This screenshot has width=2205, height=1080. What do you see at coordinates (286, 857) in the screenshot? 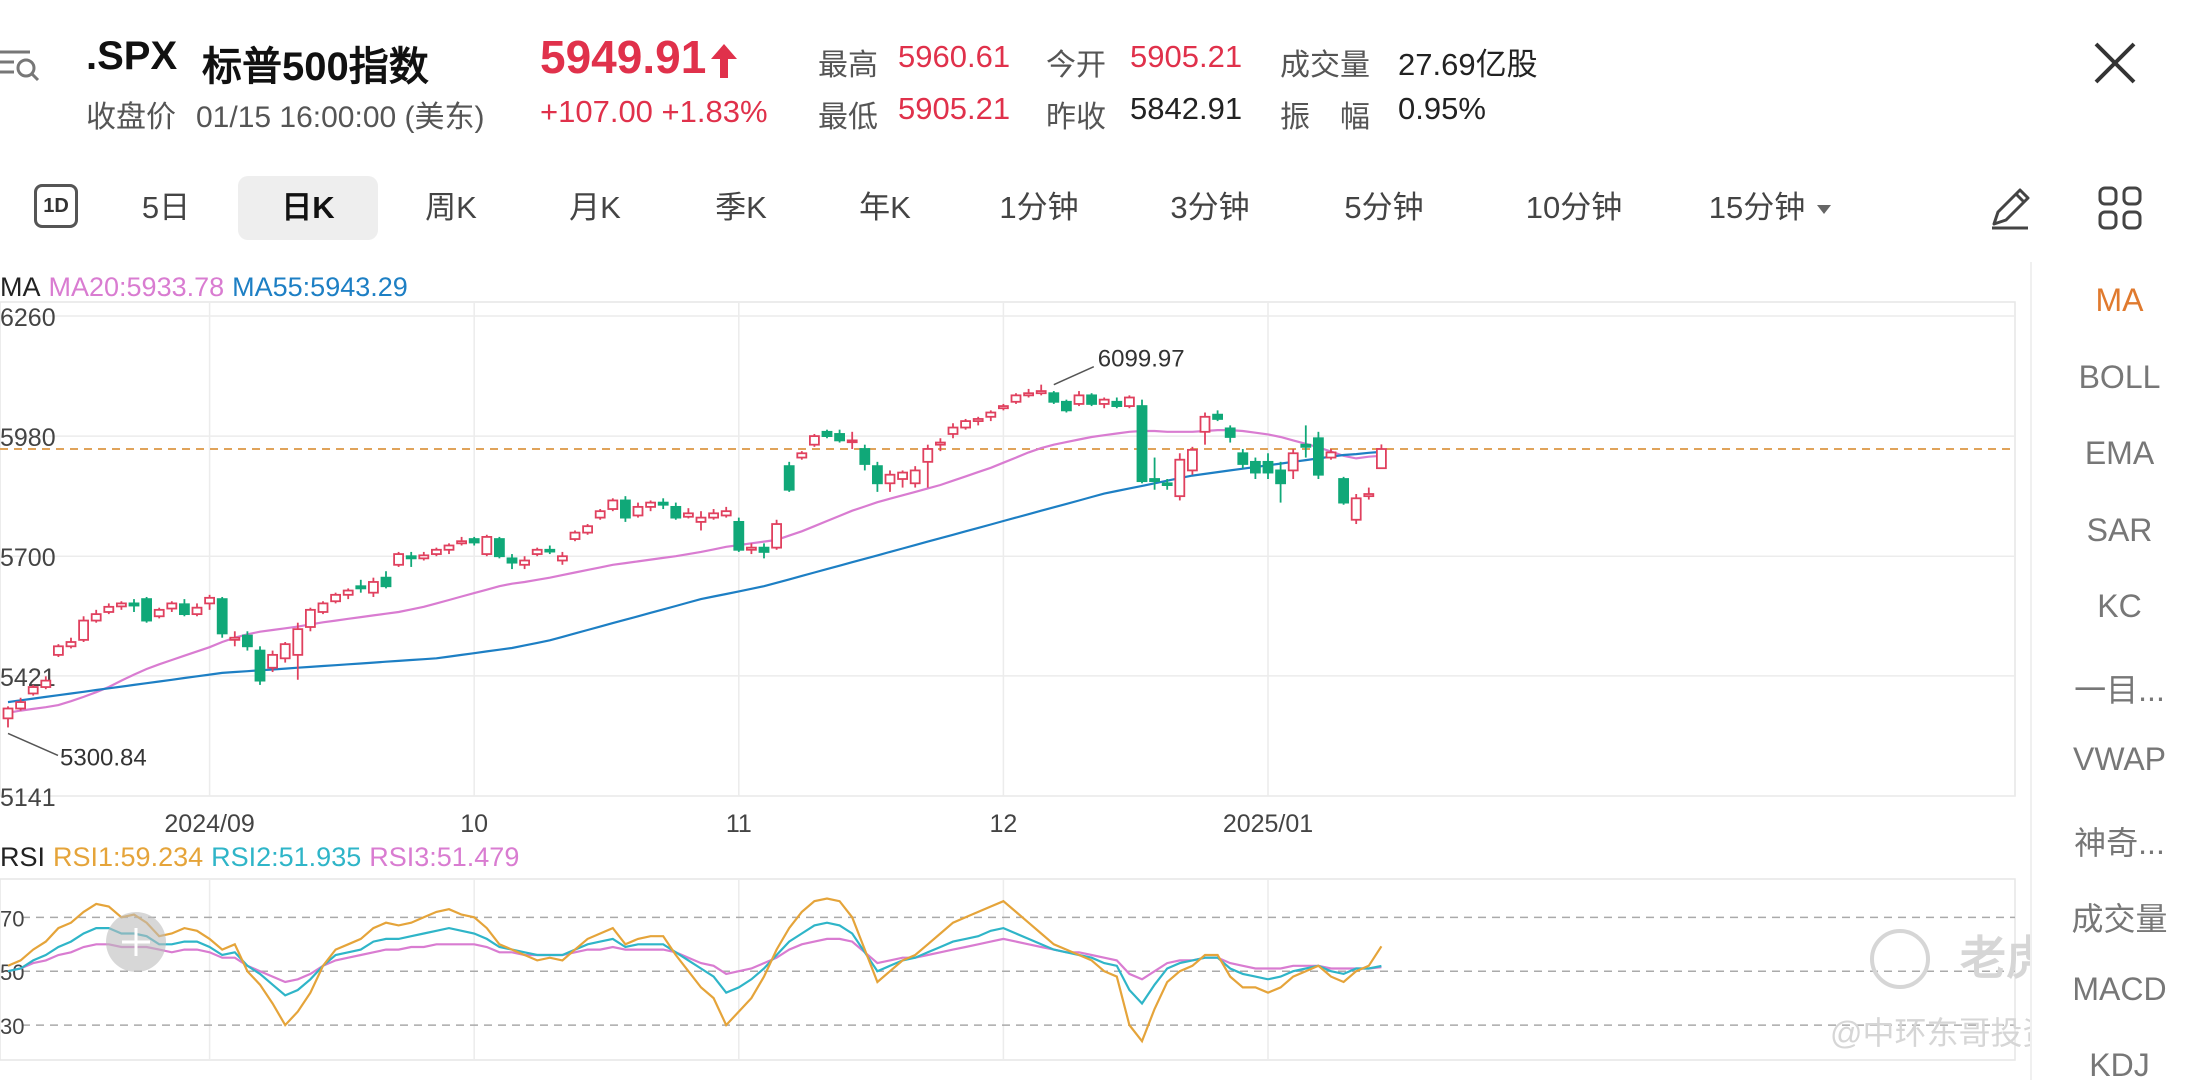
I see `rsi-legend-item: RSI2:51.935` at bounding box center [286, 857].